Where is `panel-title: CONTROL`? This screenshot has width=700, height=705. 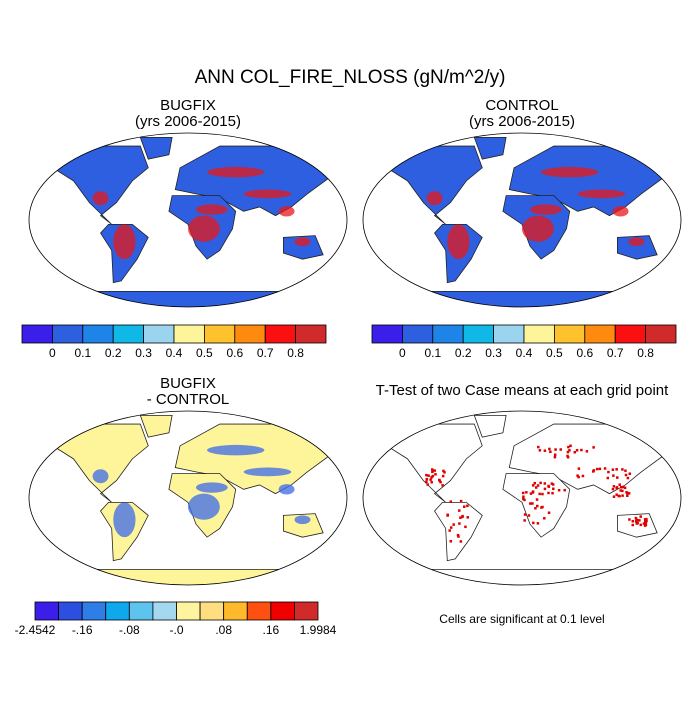 panel-title: CONTROL is located at coordinates (521, 105).